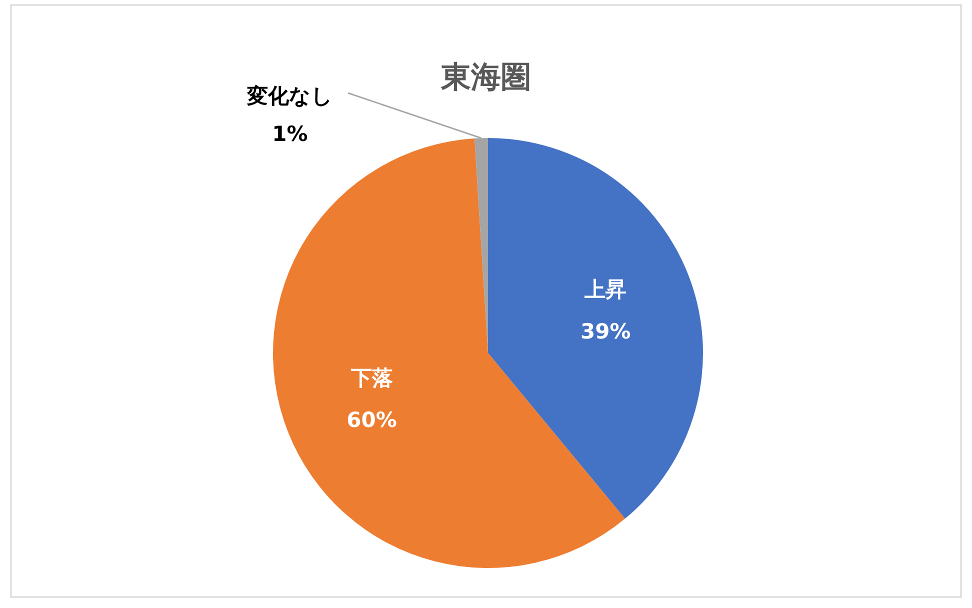 This screenshot has width=972, height=608. I want to click on slice-label: 下落, so click(371, 378).